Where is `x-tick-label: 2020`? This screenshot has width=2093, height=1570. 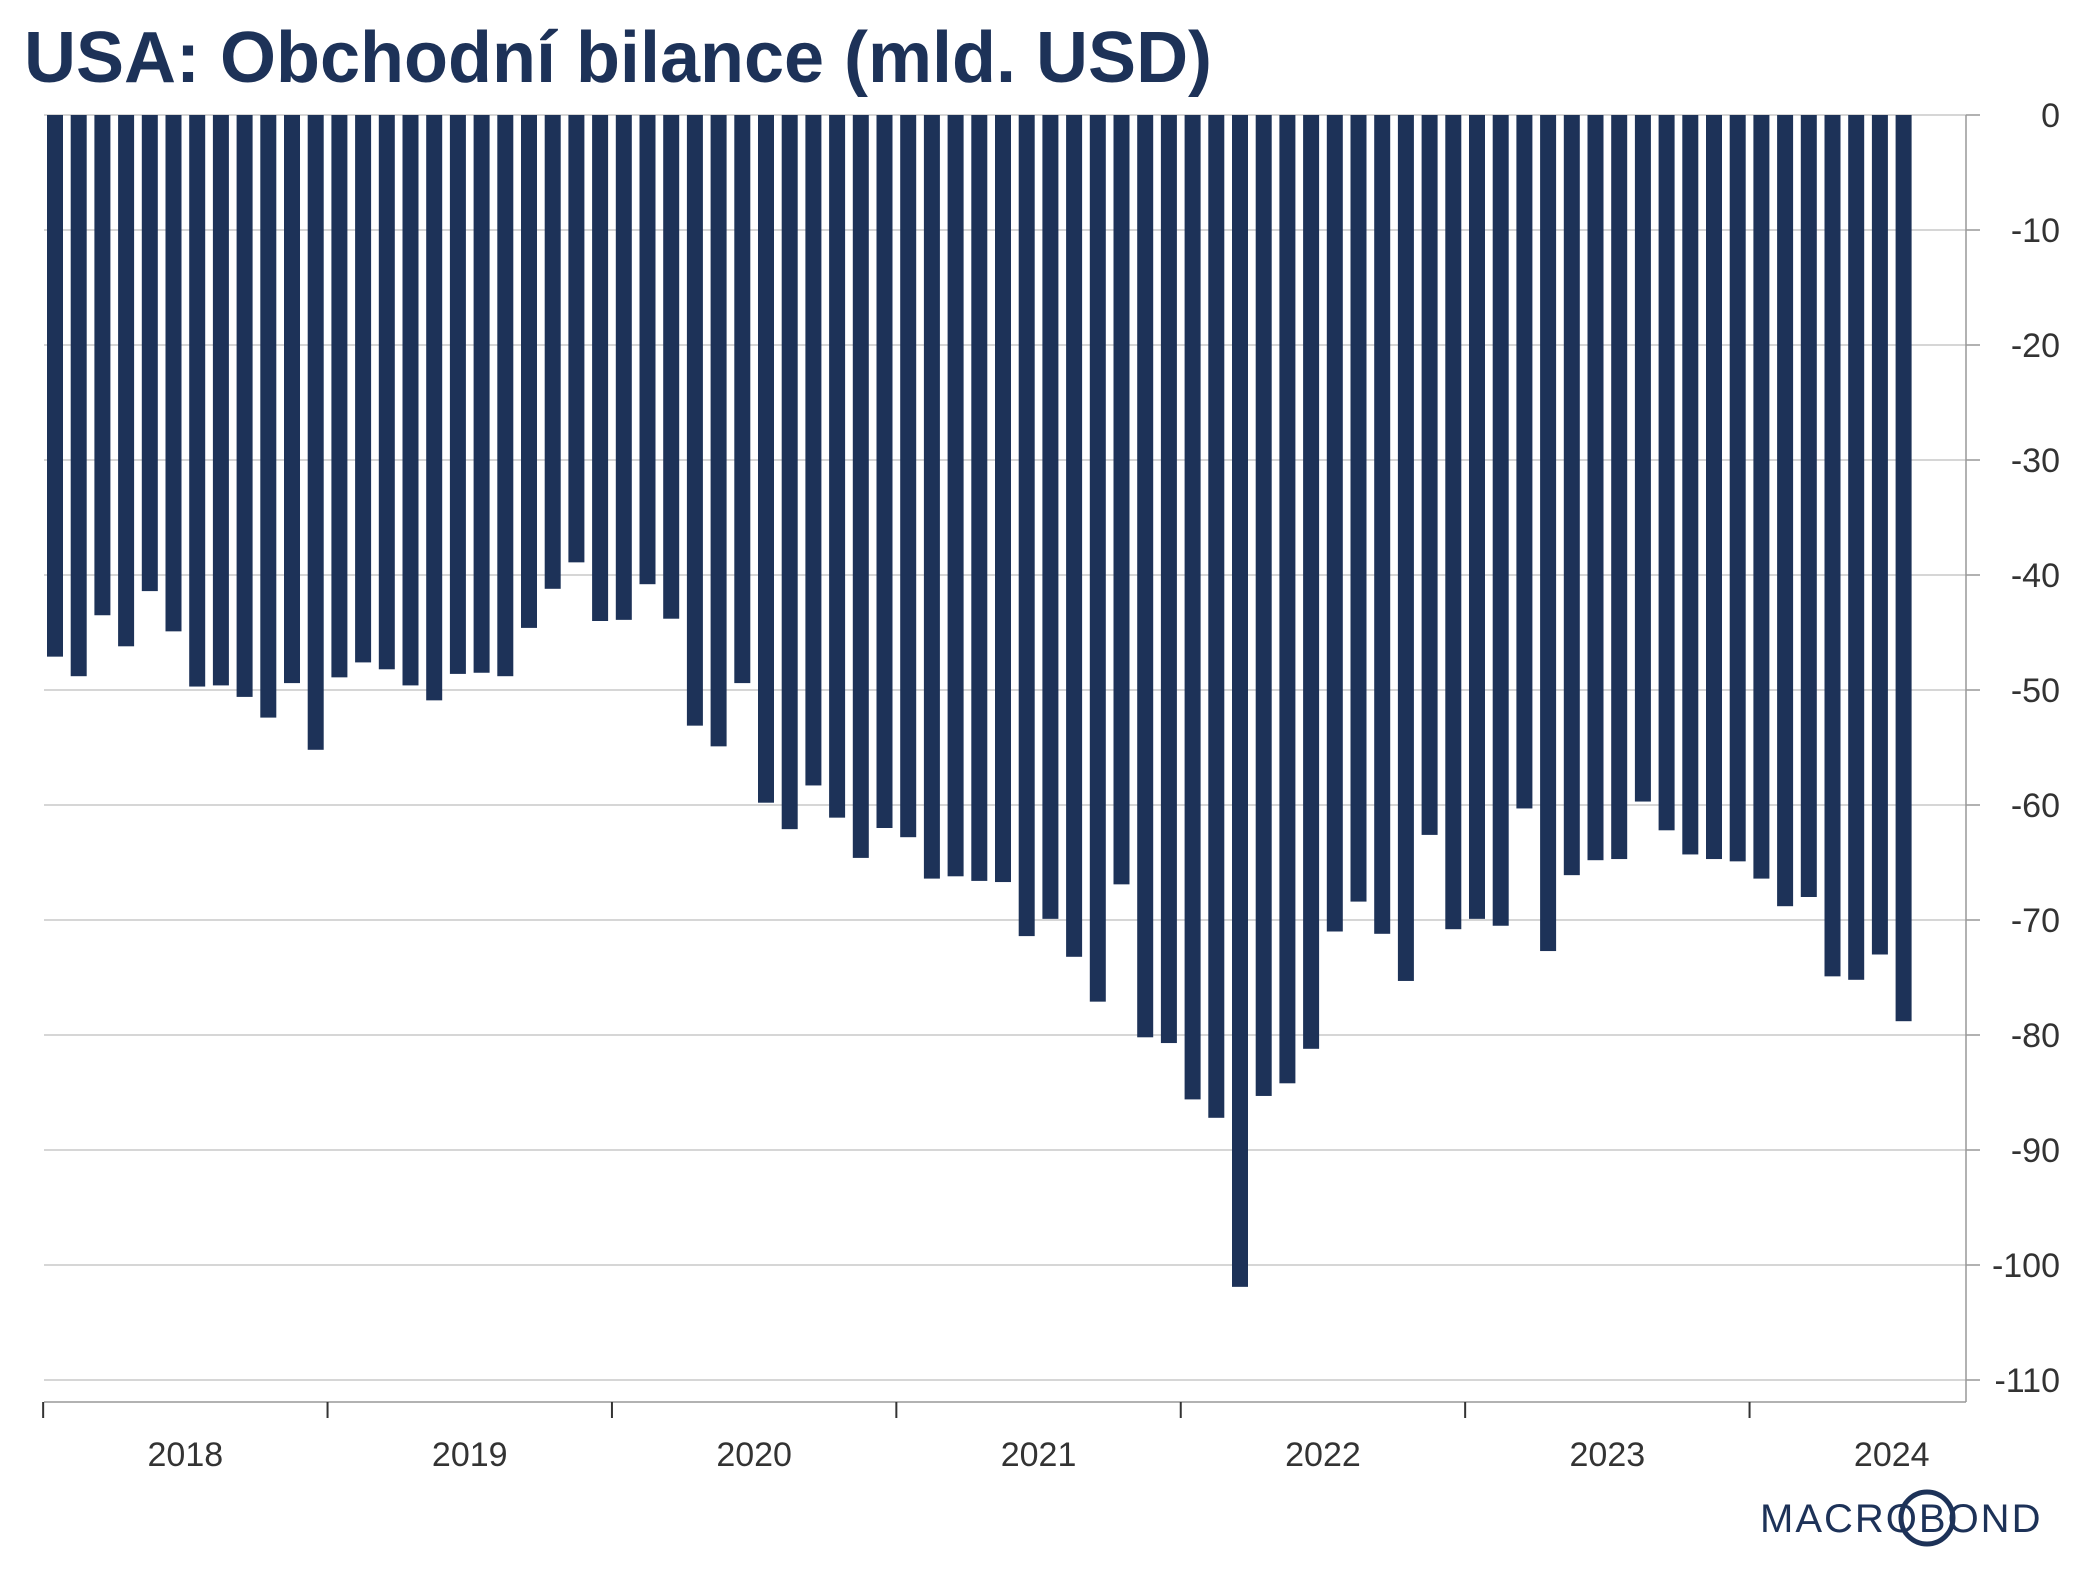
x-tick-label: 2020 is located at coordinates (754, 1455).